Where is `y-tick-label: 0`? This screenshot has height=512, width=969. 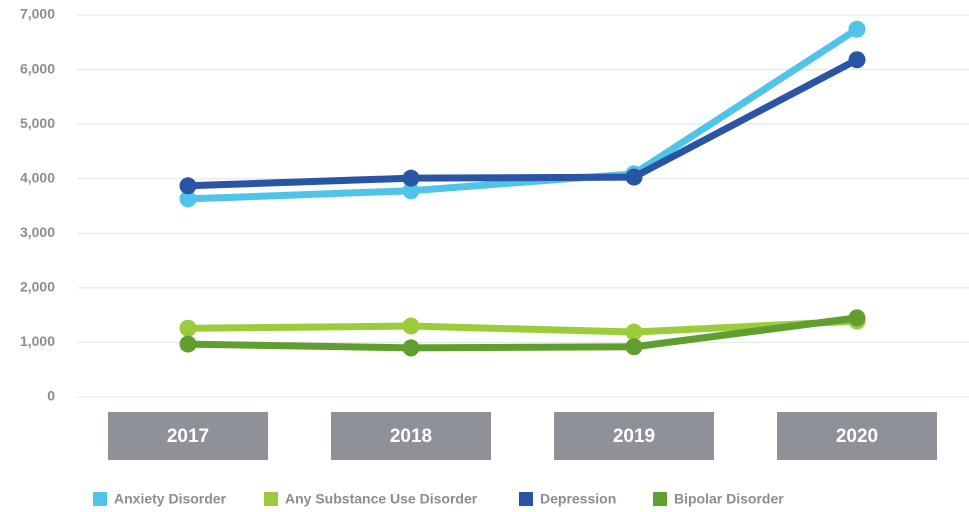
y-tick-label: 0 is located at coordinates (51, 396).